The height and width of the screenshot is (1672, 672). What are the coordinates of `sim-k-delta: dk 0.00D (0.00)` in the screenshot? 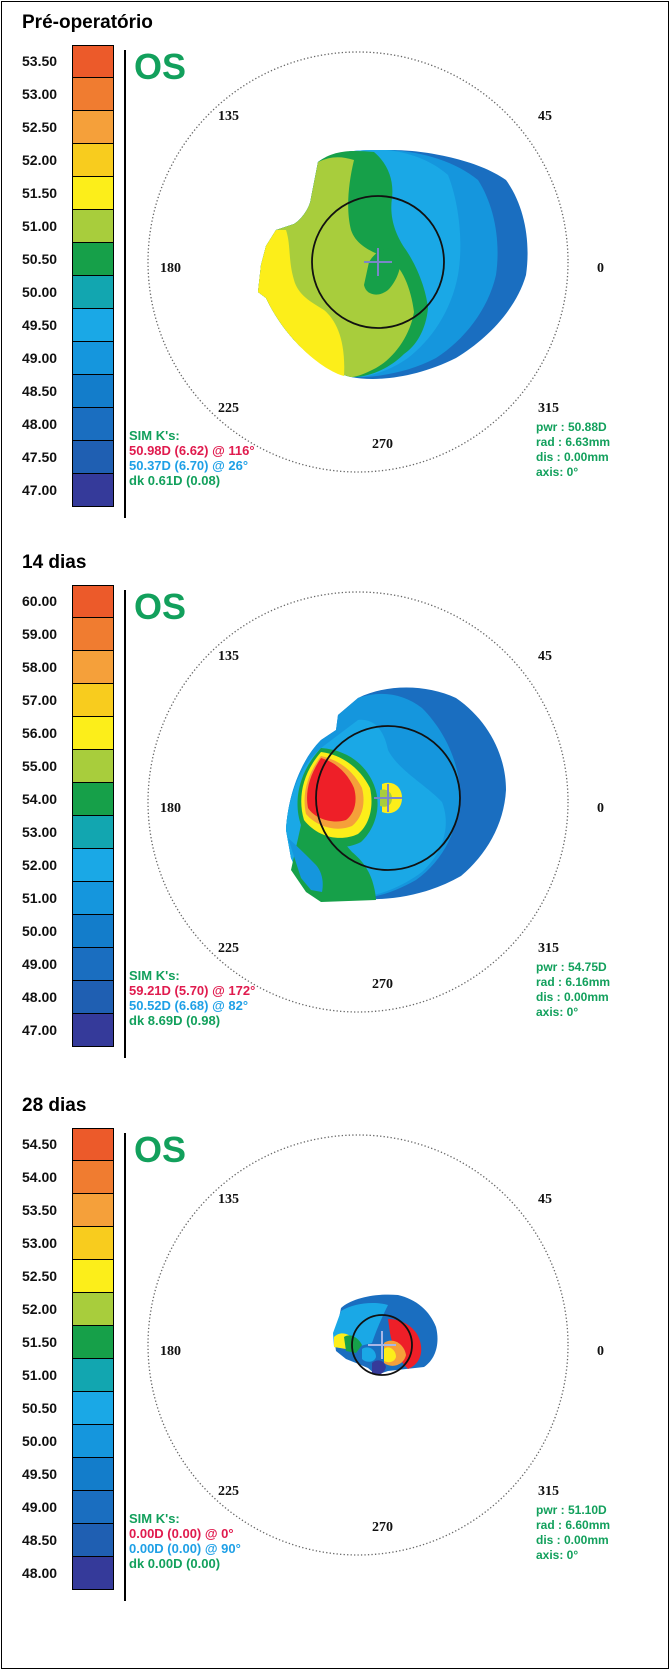 It's located at (175, 1563).